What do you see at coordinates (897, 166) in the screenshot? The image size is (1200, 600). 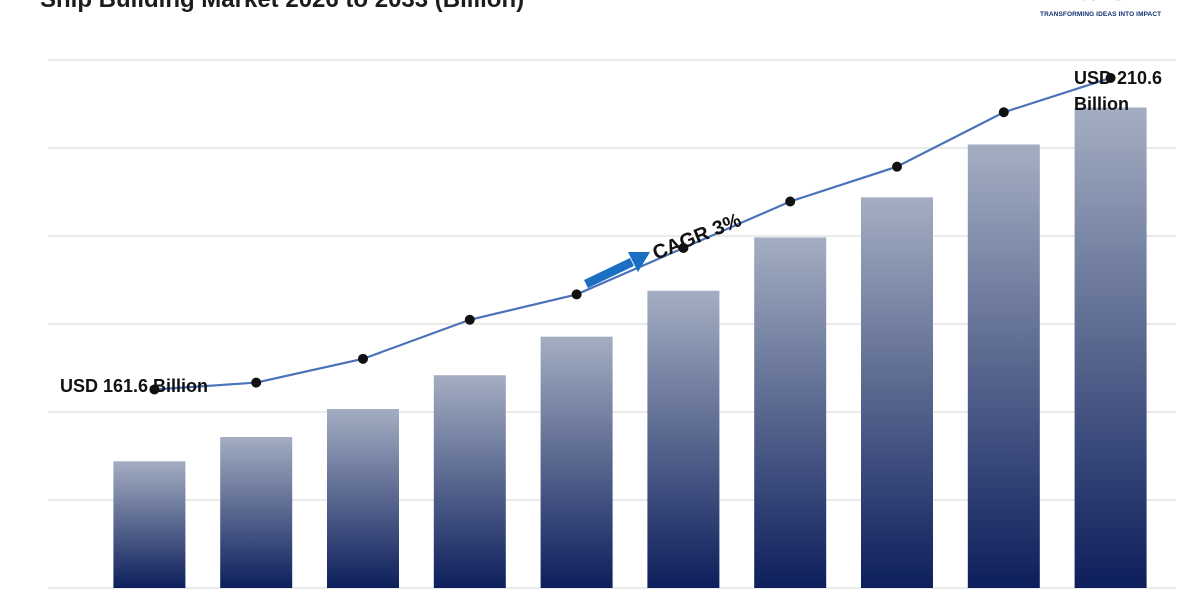 I see `trend-point-2032` at bounding box center [897, 166].